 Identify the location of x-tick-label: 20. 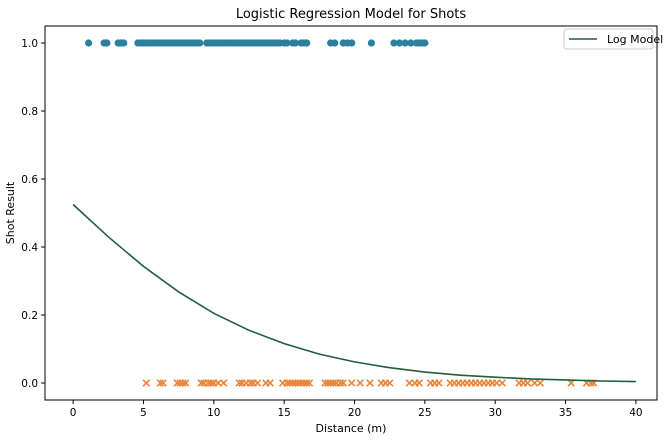
(354, 413).